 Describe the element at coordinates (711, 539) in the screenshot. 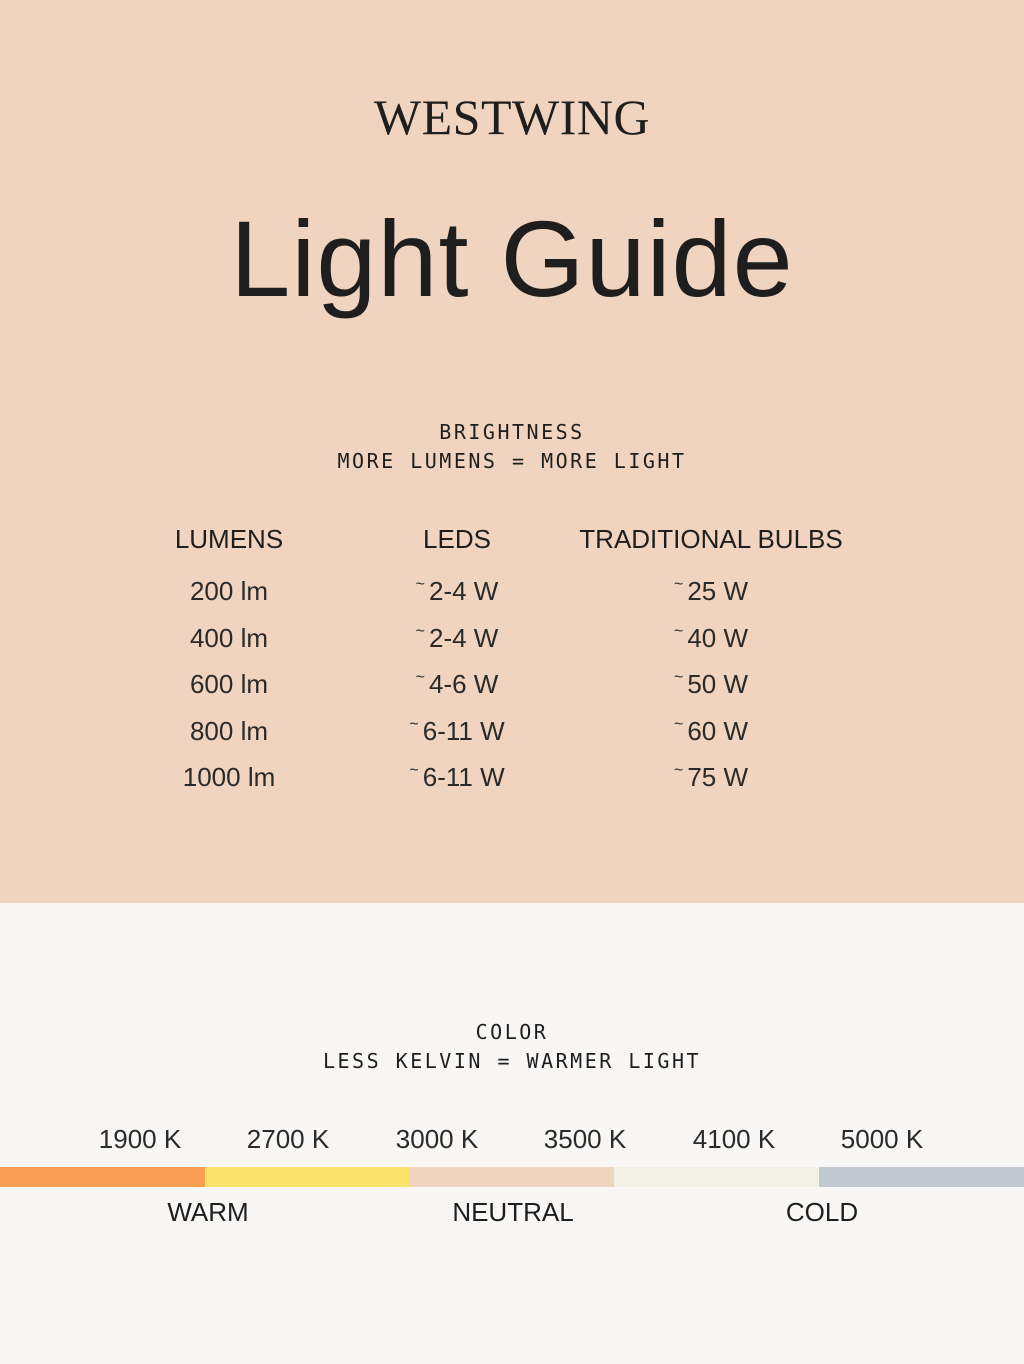

I see `column-header-traditional-bulbs: TRADITIONAL BULBS` at that location.